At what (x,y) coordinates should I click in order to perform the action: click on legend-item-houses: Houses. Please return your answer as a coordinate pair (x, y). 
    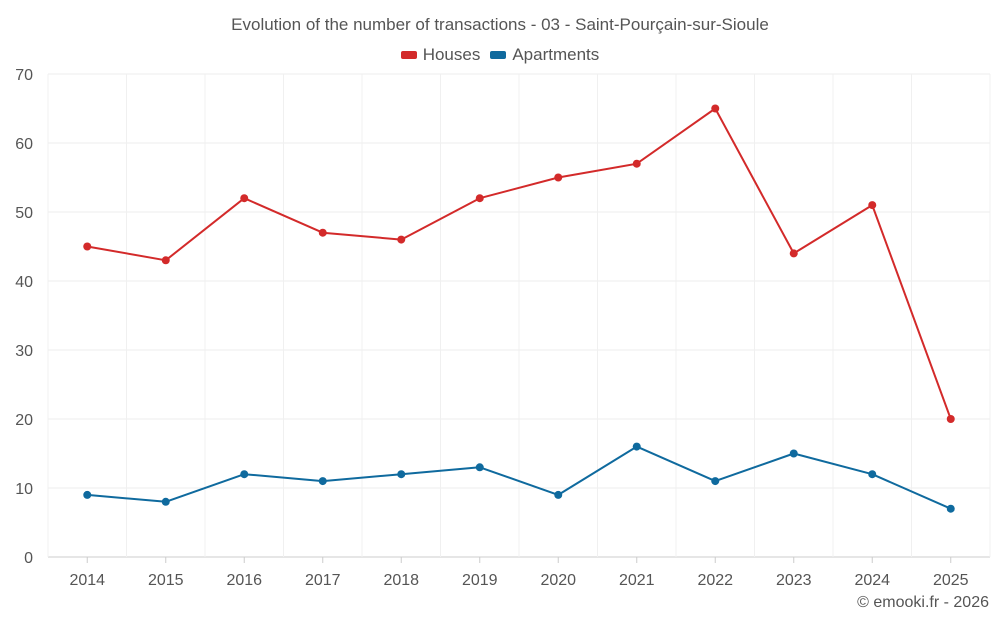
    Looking at the image, I should click on (440, 55).